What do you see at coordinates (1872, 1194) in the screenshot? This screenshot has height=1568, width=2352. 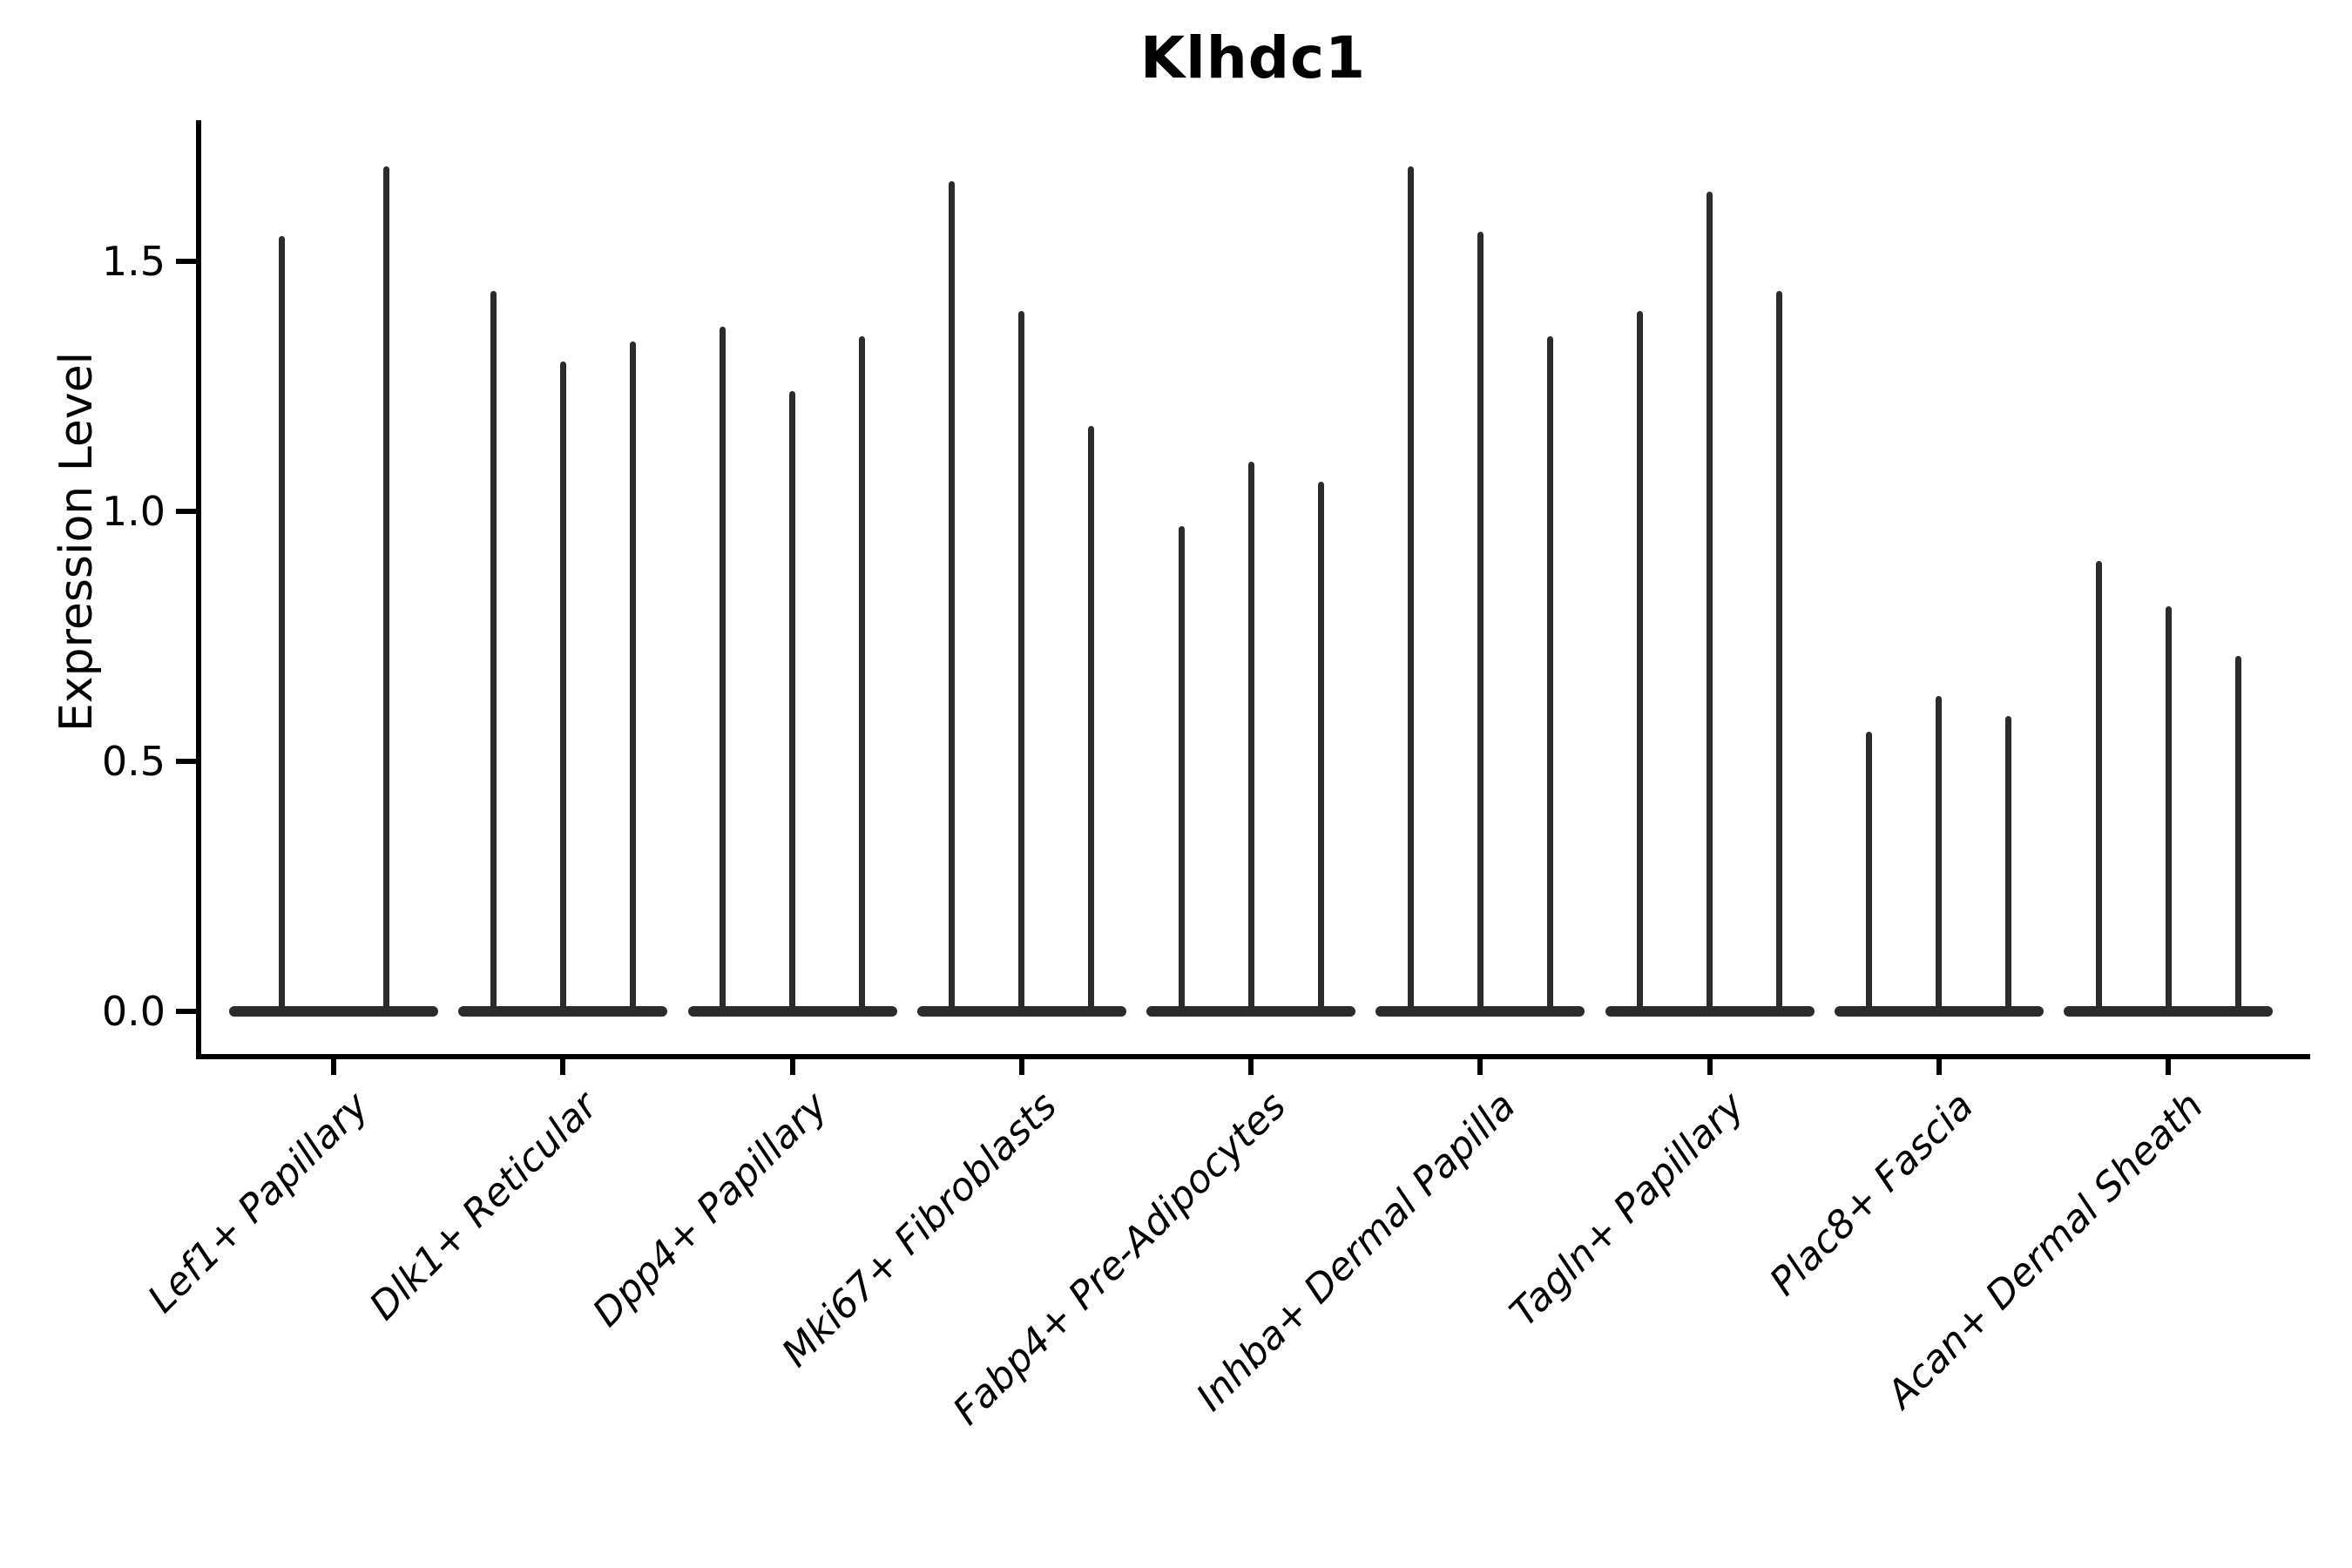 I see `x-tick-label: Plac8+ Fascia` at bounding box center [1872, 1194].